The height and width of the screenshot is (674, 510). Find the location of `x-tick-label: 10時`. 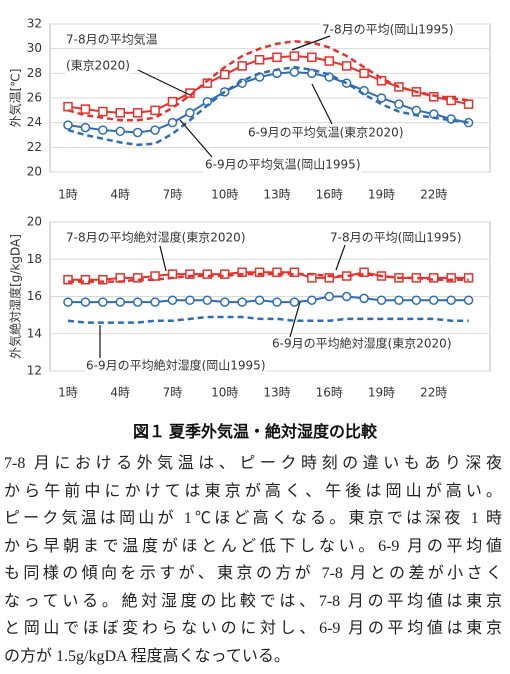

x-tick-label: 10時 is located at coordinates (224, 195).